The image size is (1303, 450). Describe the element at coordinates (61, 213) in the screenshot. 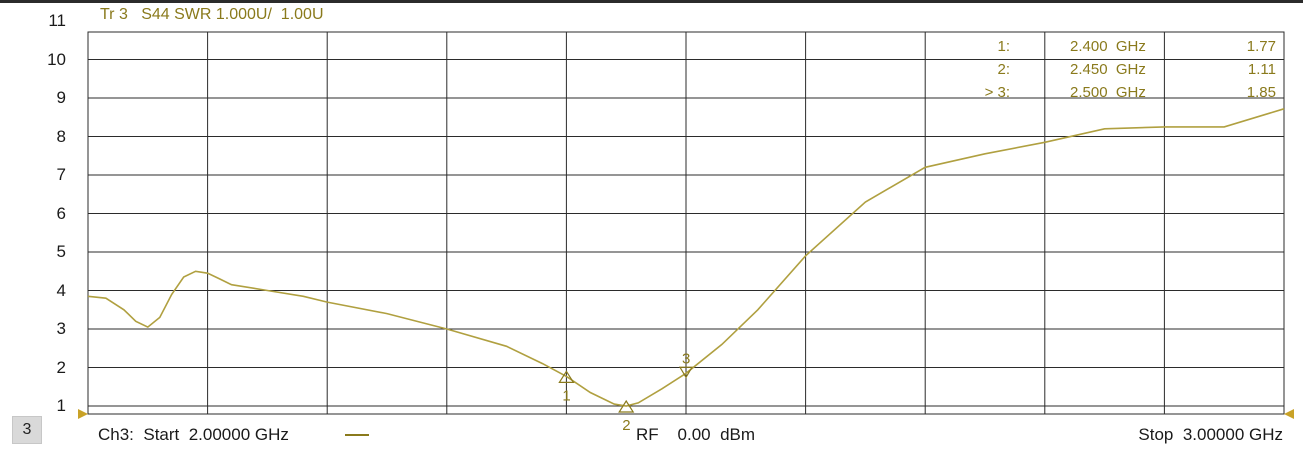

I see `y-tick-label: 6` at that location.